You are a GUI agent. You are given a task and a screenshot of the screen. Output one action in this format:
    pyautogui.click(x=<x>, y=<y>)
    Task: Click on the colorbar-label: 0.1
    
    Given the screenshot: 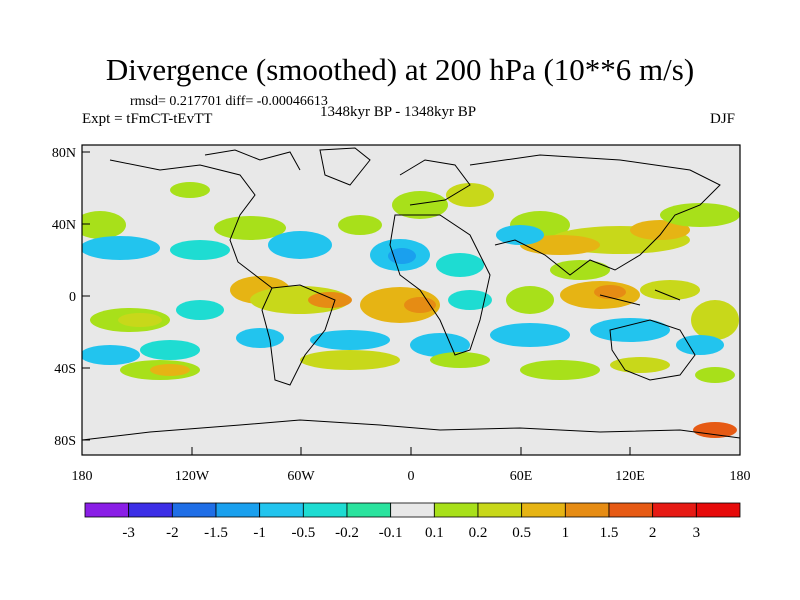 What is the action you would take?
    pyautogui.click(x=434, y=533)
    